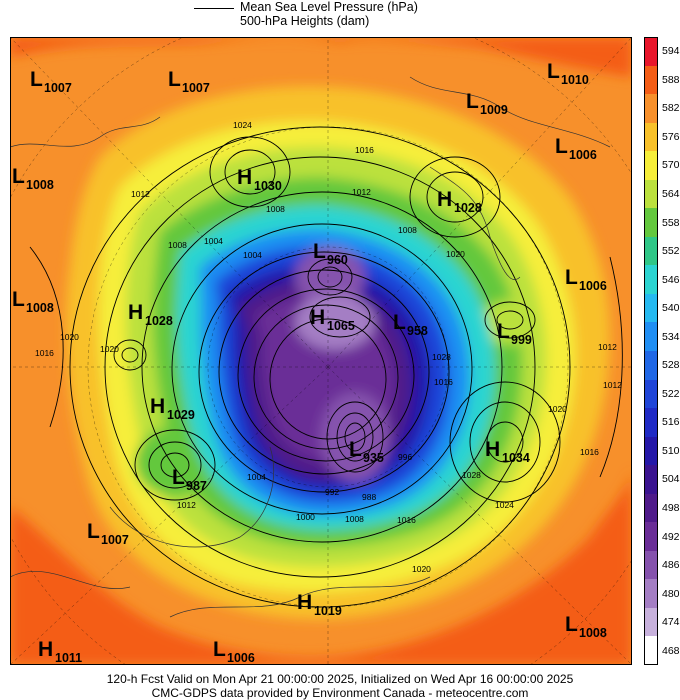 The image size is (680, 700). Describe the element at coordinates (671, 422) in the screenshot. I see `colorbar-label: 516` at that location.